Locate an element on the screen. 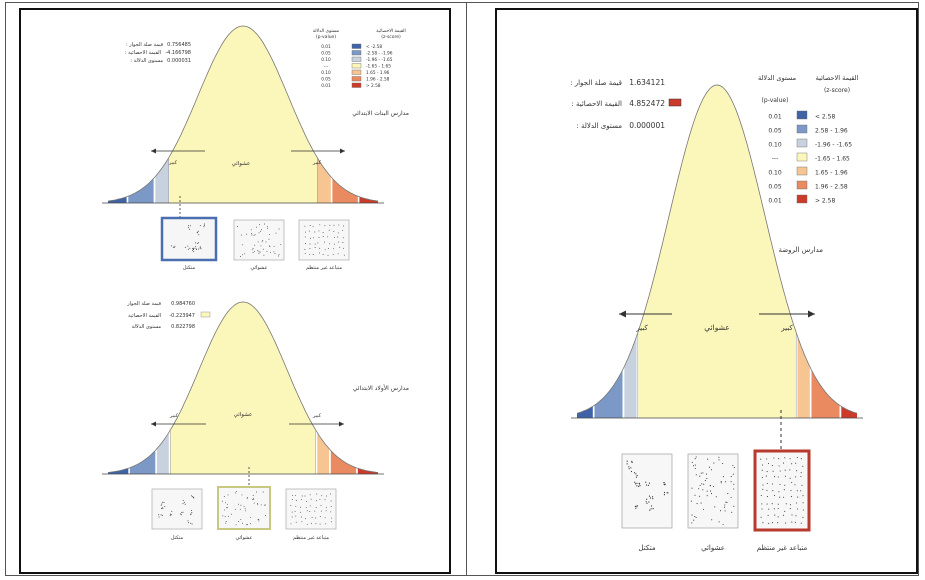 The height and width of the screenshot is (580, 925). kg-box-random is located at coordinates (713, 491).